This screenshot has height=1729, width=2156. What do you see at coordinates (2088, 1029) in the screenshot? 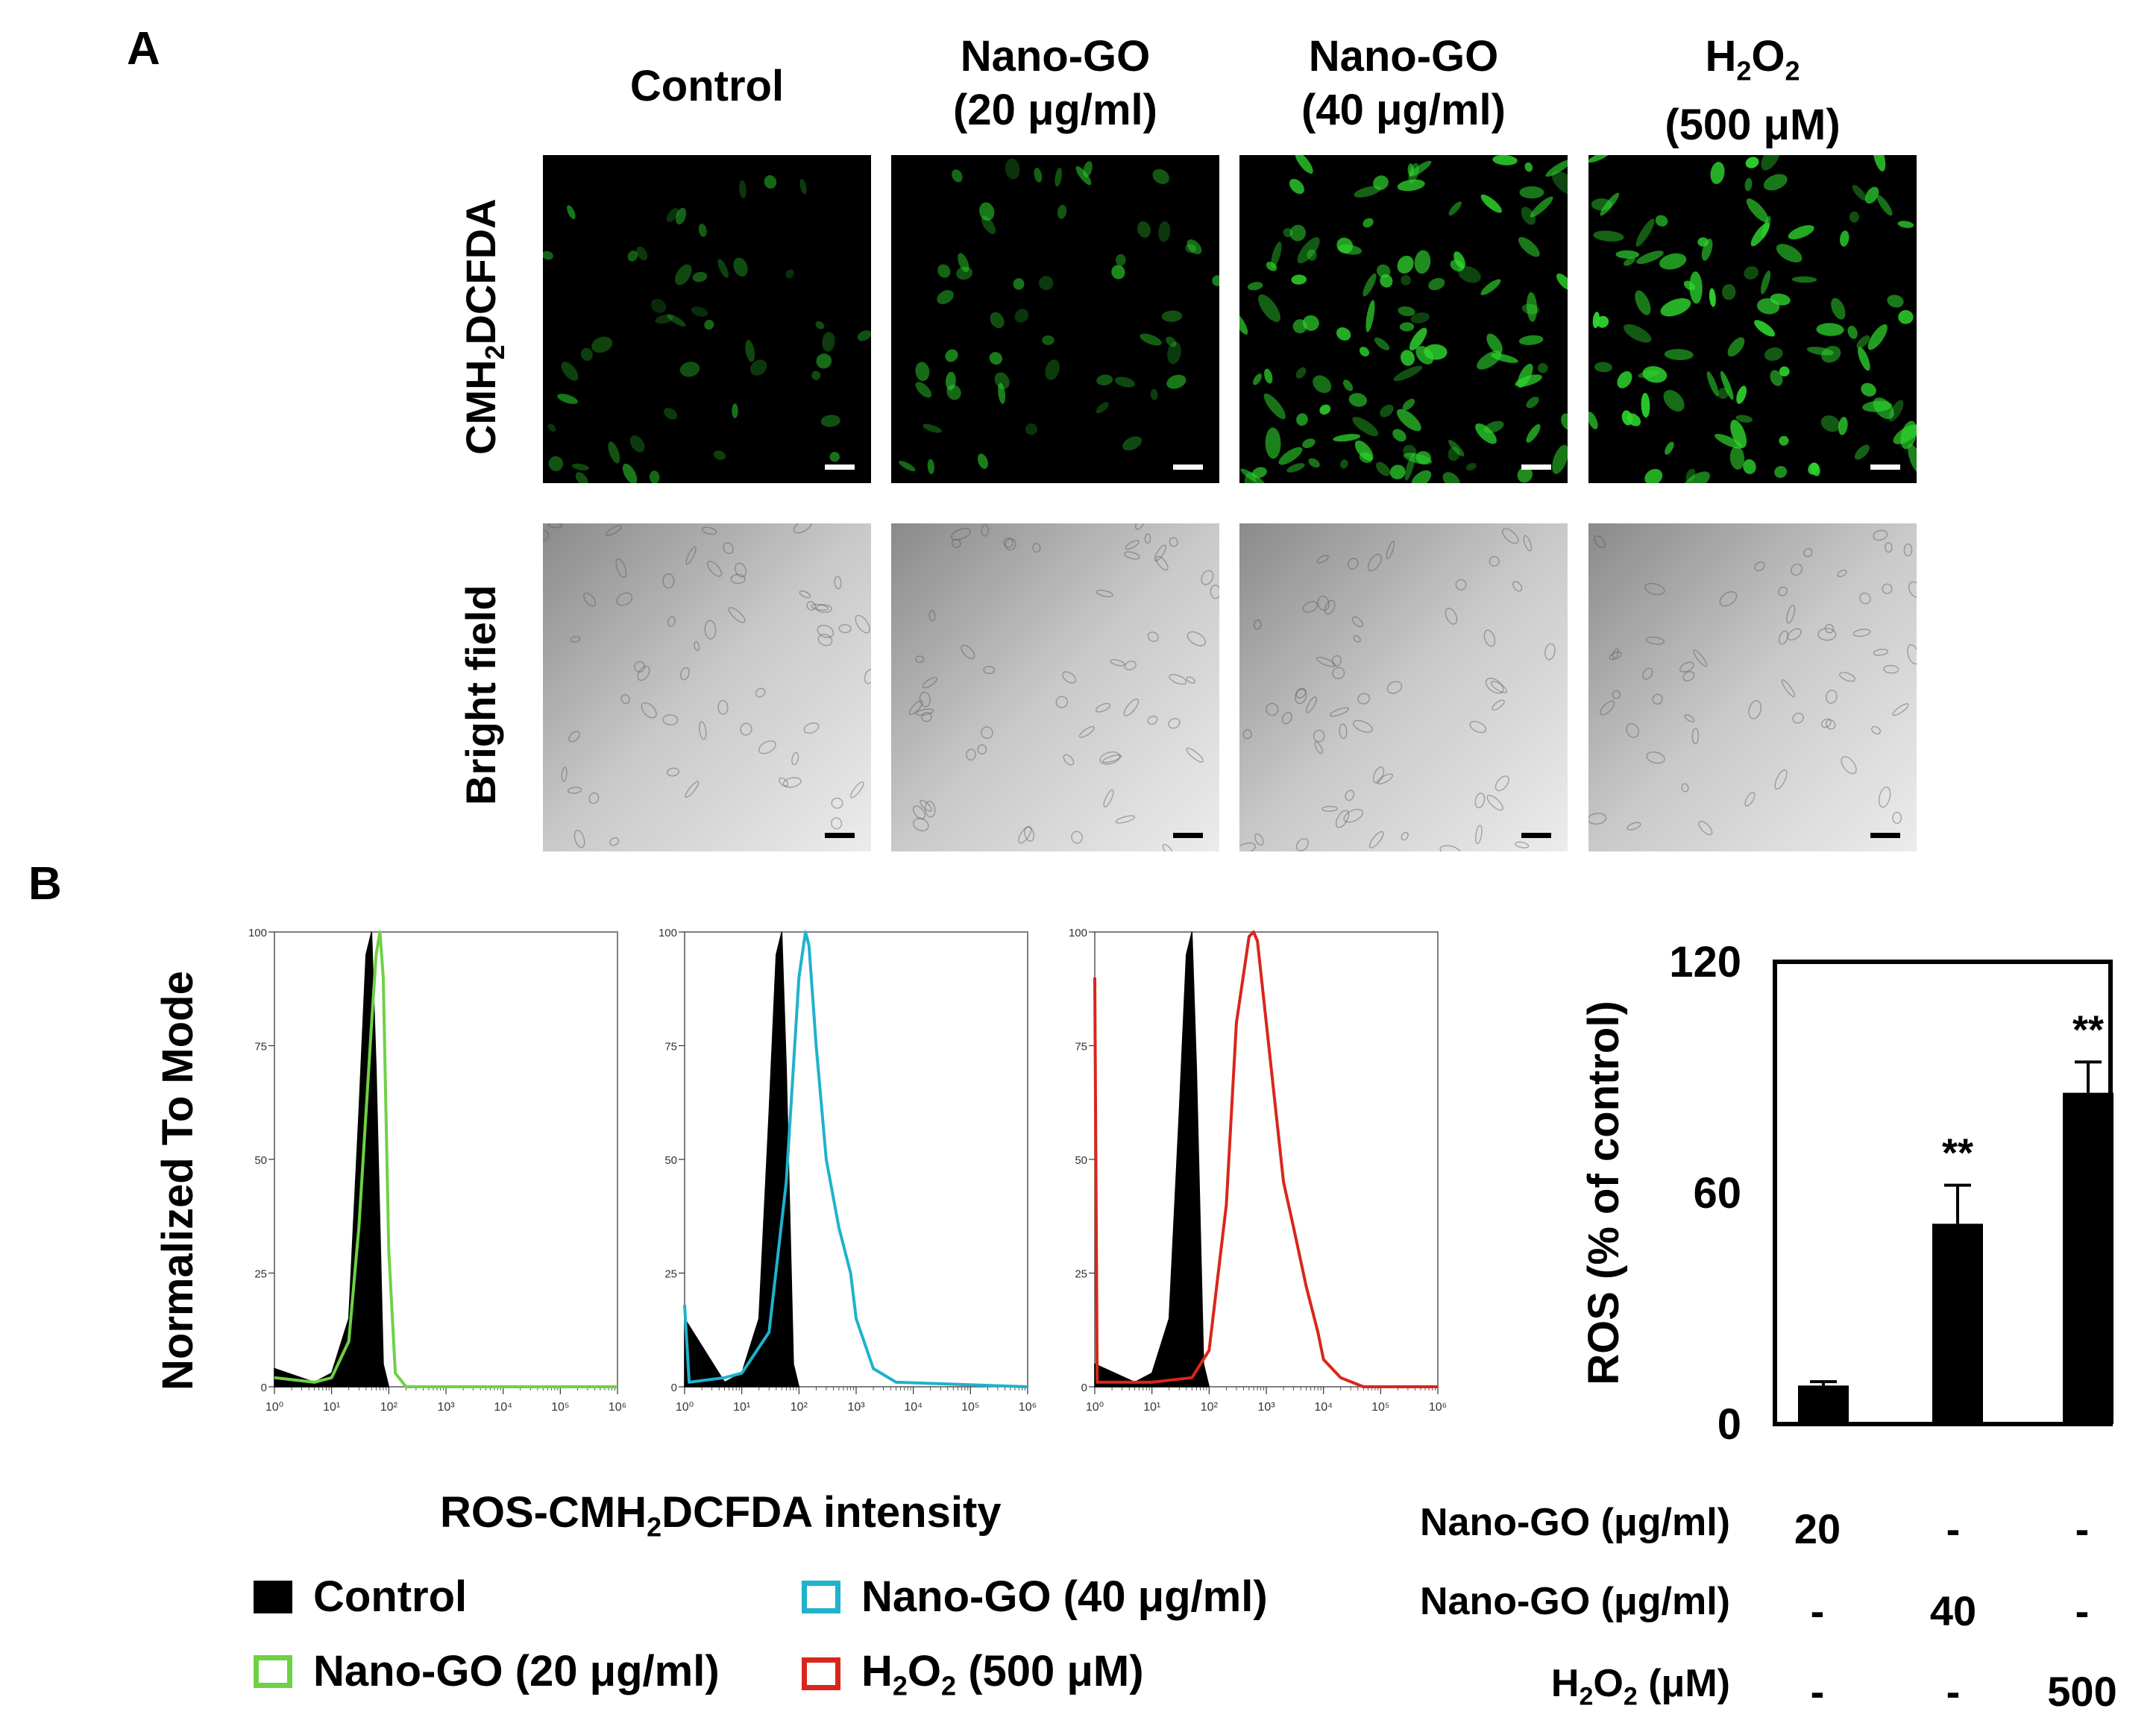
I see `significance-marker: **` at bounding box center [2088, 1029].